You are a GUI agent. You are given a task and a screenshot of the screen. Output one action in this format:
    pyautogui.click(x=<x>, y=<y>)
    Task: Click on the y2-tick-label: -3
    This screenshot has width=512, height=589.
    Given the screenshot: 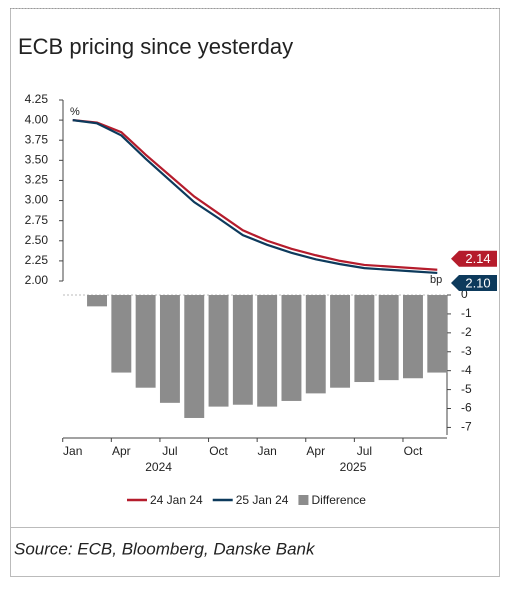 What is the action you would take?
    pyautogui.click(x=466, y=351)
    